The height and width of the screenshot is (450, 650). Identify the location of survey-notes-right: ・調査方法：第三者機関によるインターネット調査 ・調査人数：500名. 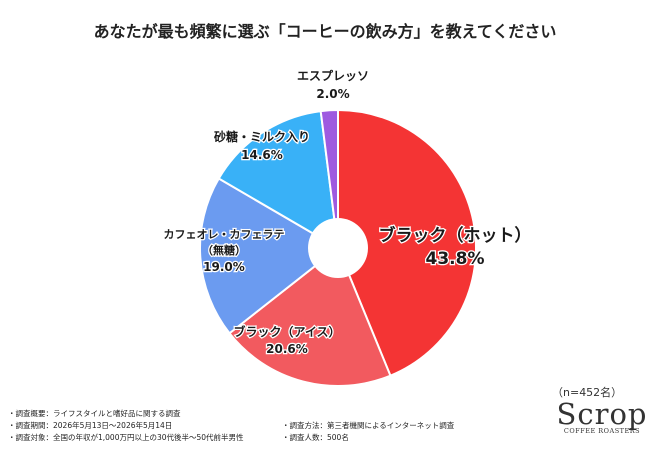
(368, 432).